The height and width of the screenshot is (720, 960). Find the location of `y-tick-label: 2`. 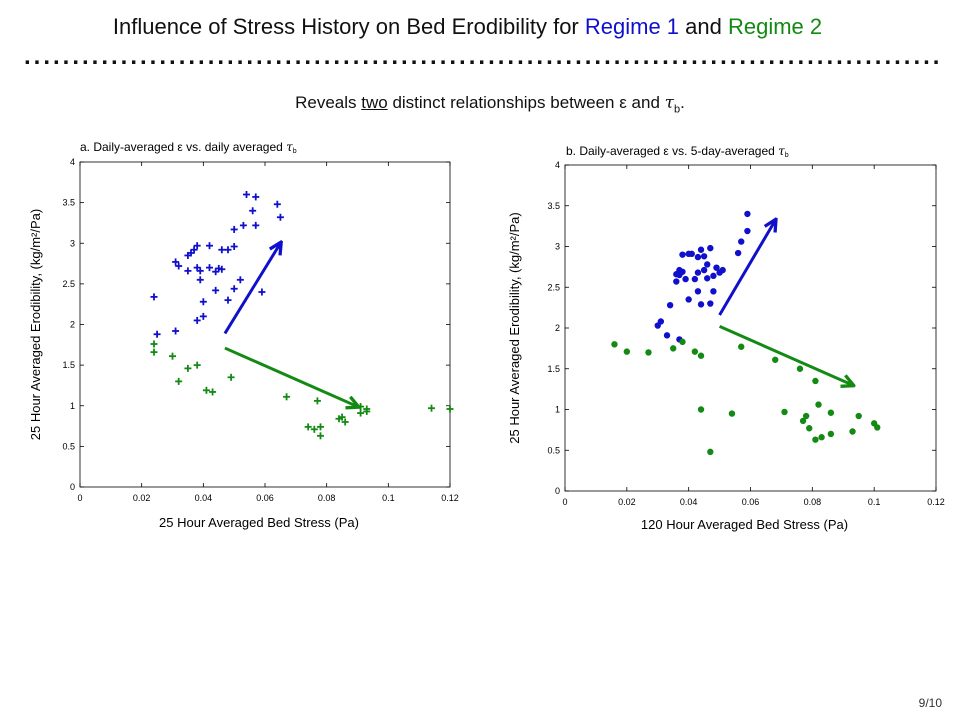

y-tick-label: 2 is located at coordinates (72, 325).